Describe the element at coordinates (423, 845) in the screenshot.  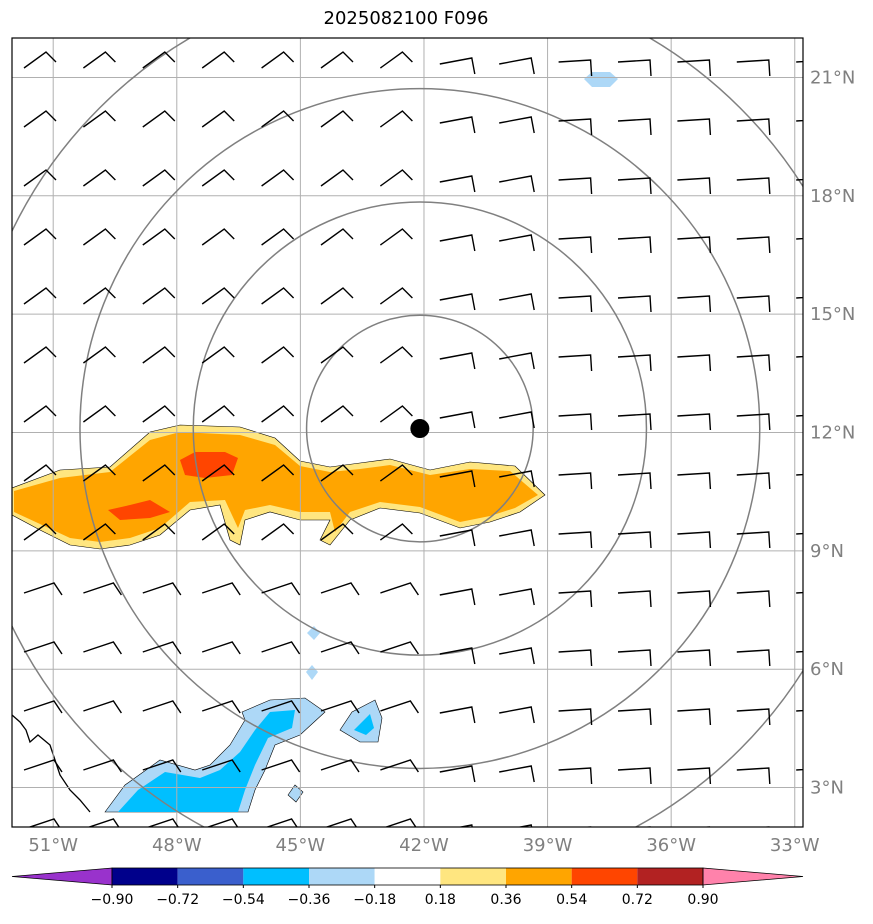
I see `longitude-labels: 51°W 48°W 45°W 42°W 39°W 36°W 33°W` at that location.